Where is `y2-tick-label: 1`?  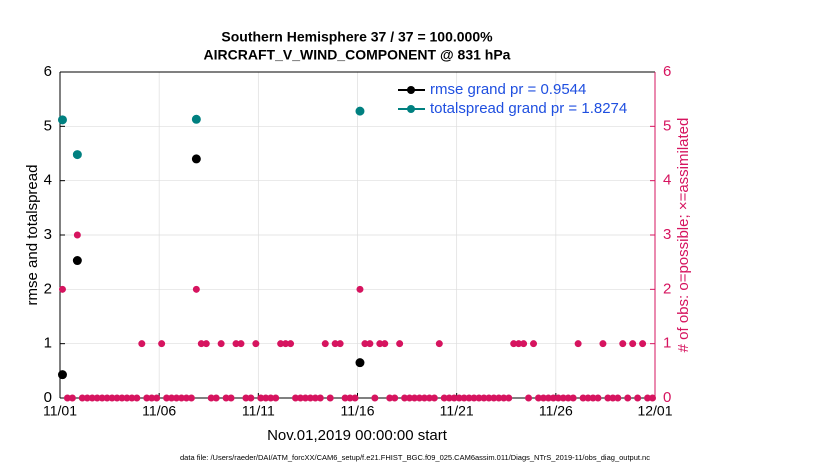 y2-tick-label: 1 is located at coordinates (667, 343).